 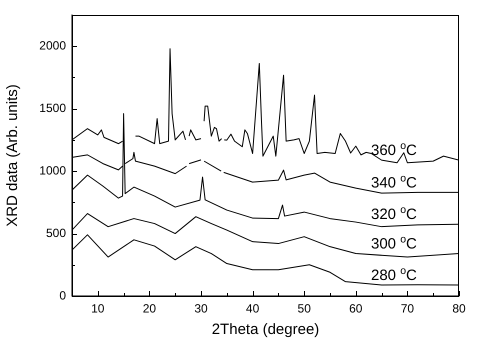 What do you see at coordinates (98, 309) in the screenshot?
I see `x-tick-label: 10` at bounding box center [98, 309].